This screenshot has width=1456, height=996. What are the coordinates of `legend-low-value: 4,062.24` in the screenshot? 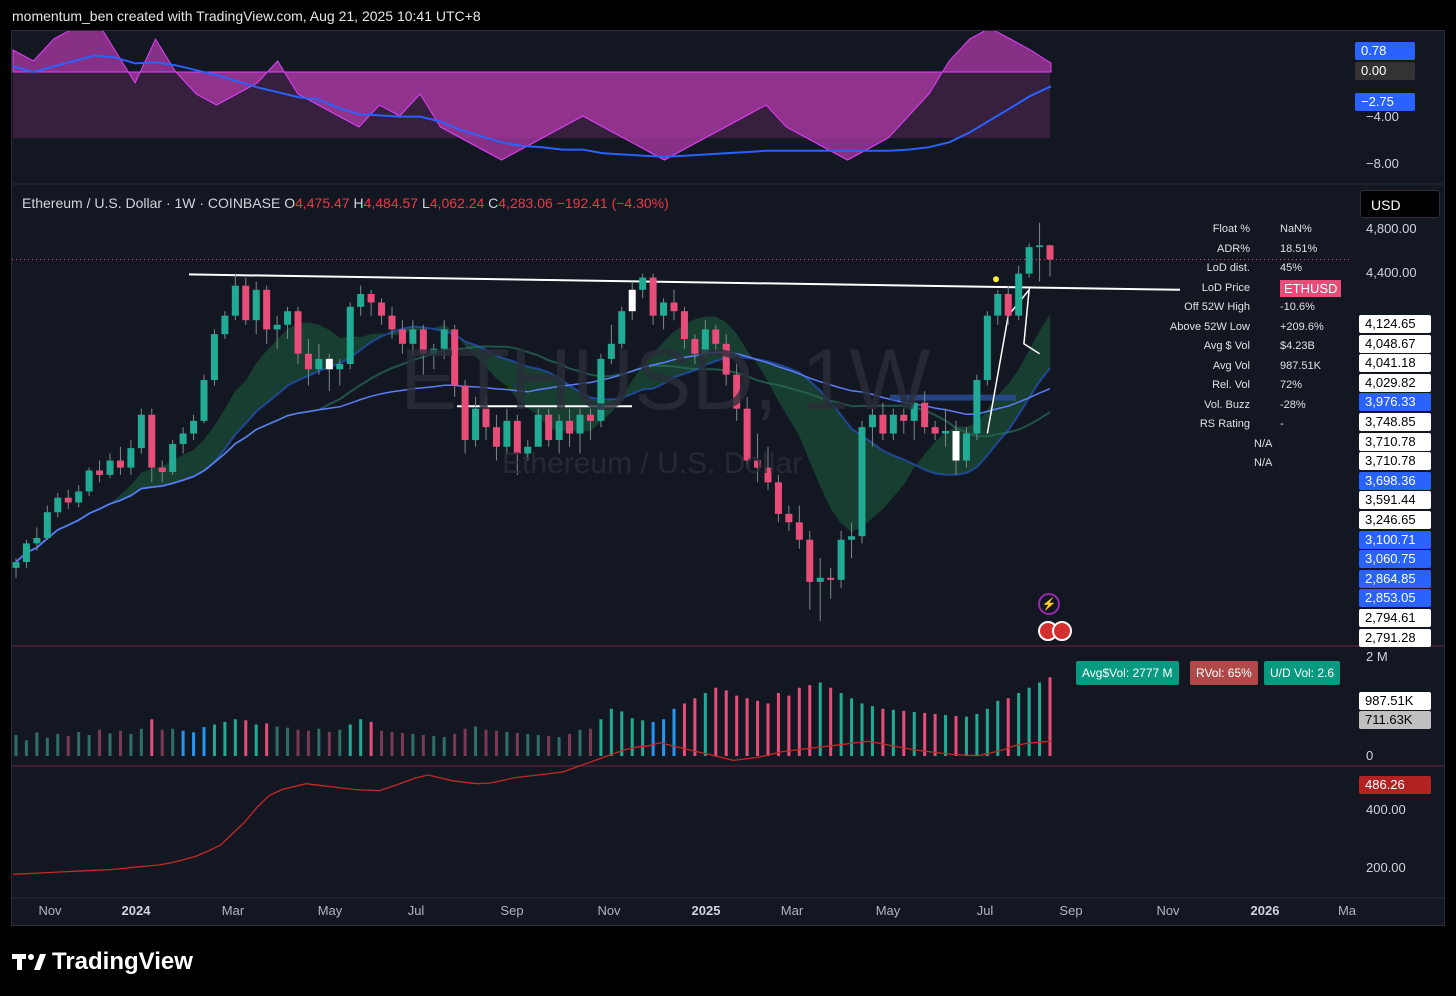 It's located at (457, 203).